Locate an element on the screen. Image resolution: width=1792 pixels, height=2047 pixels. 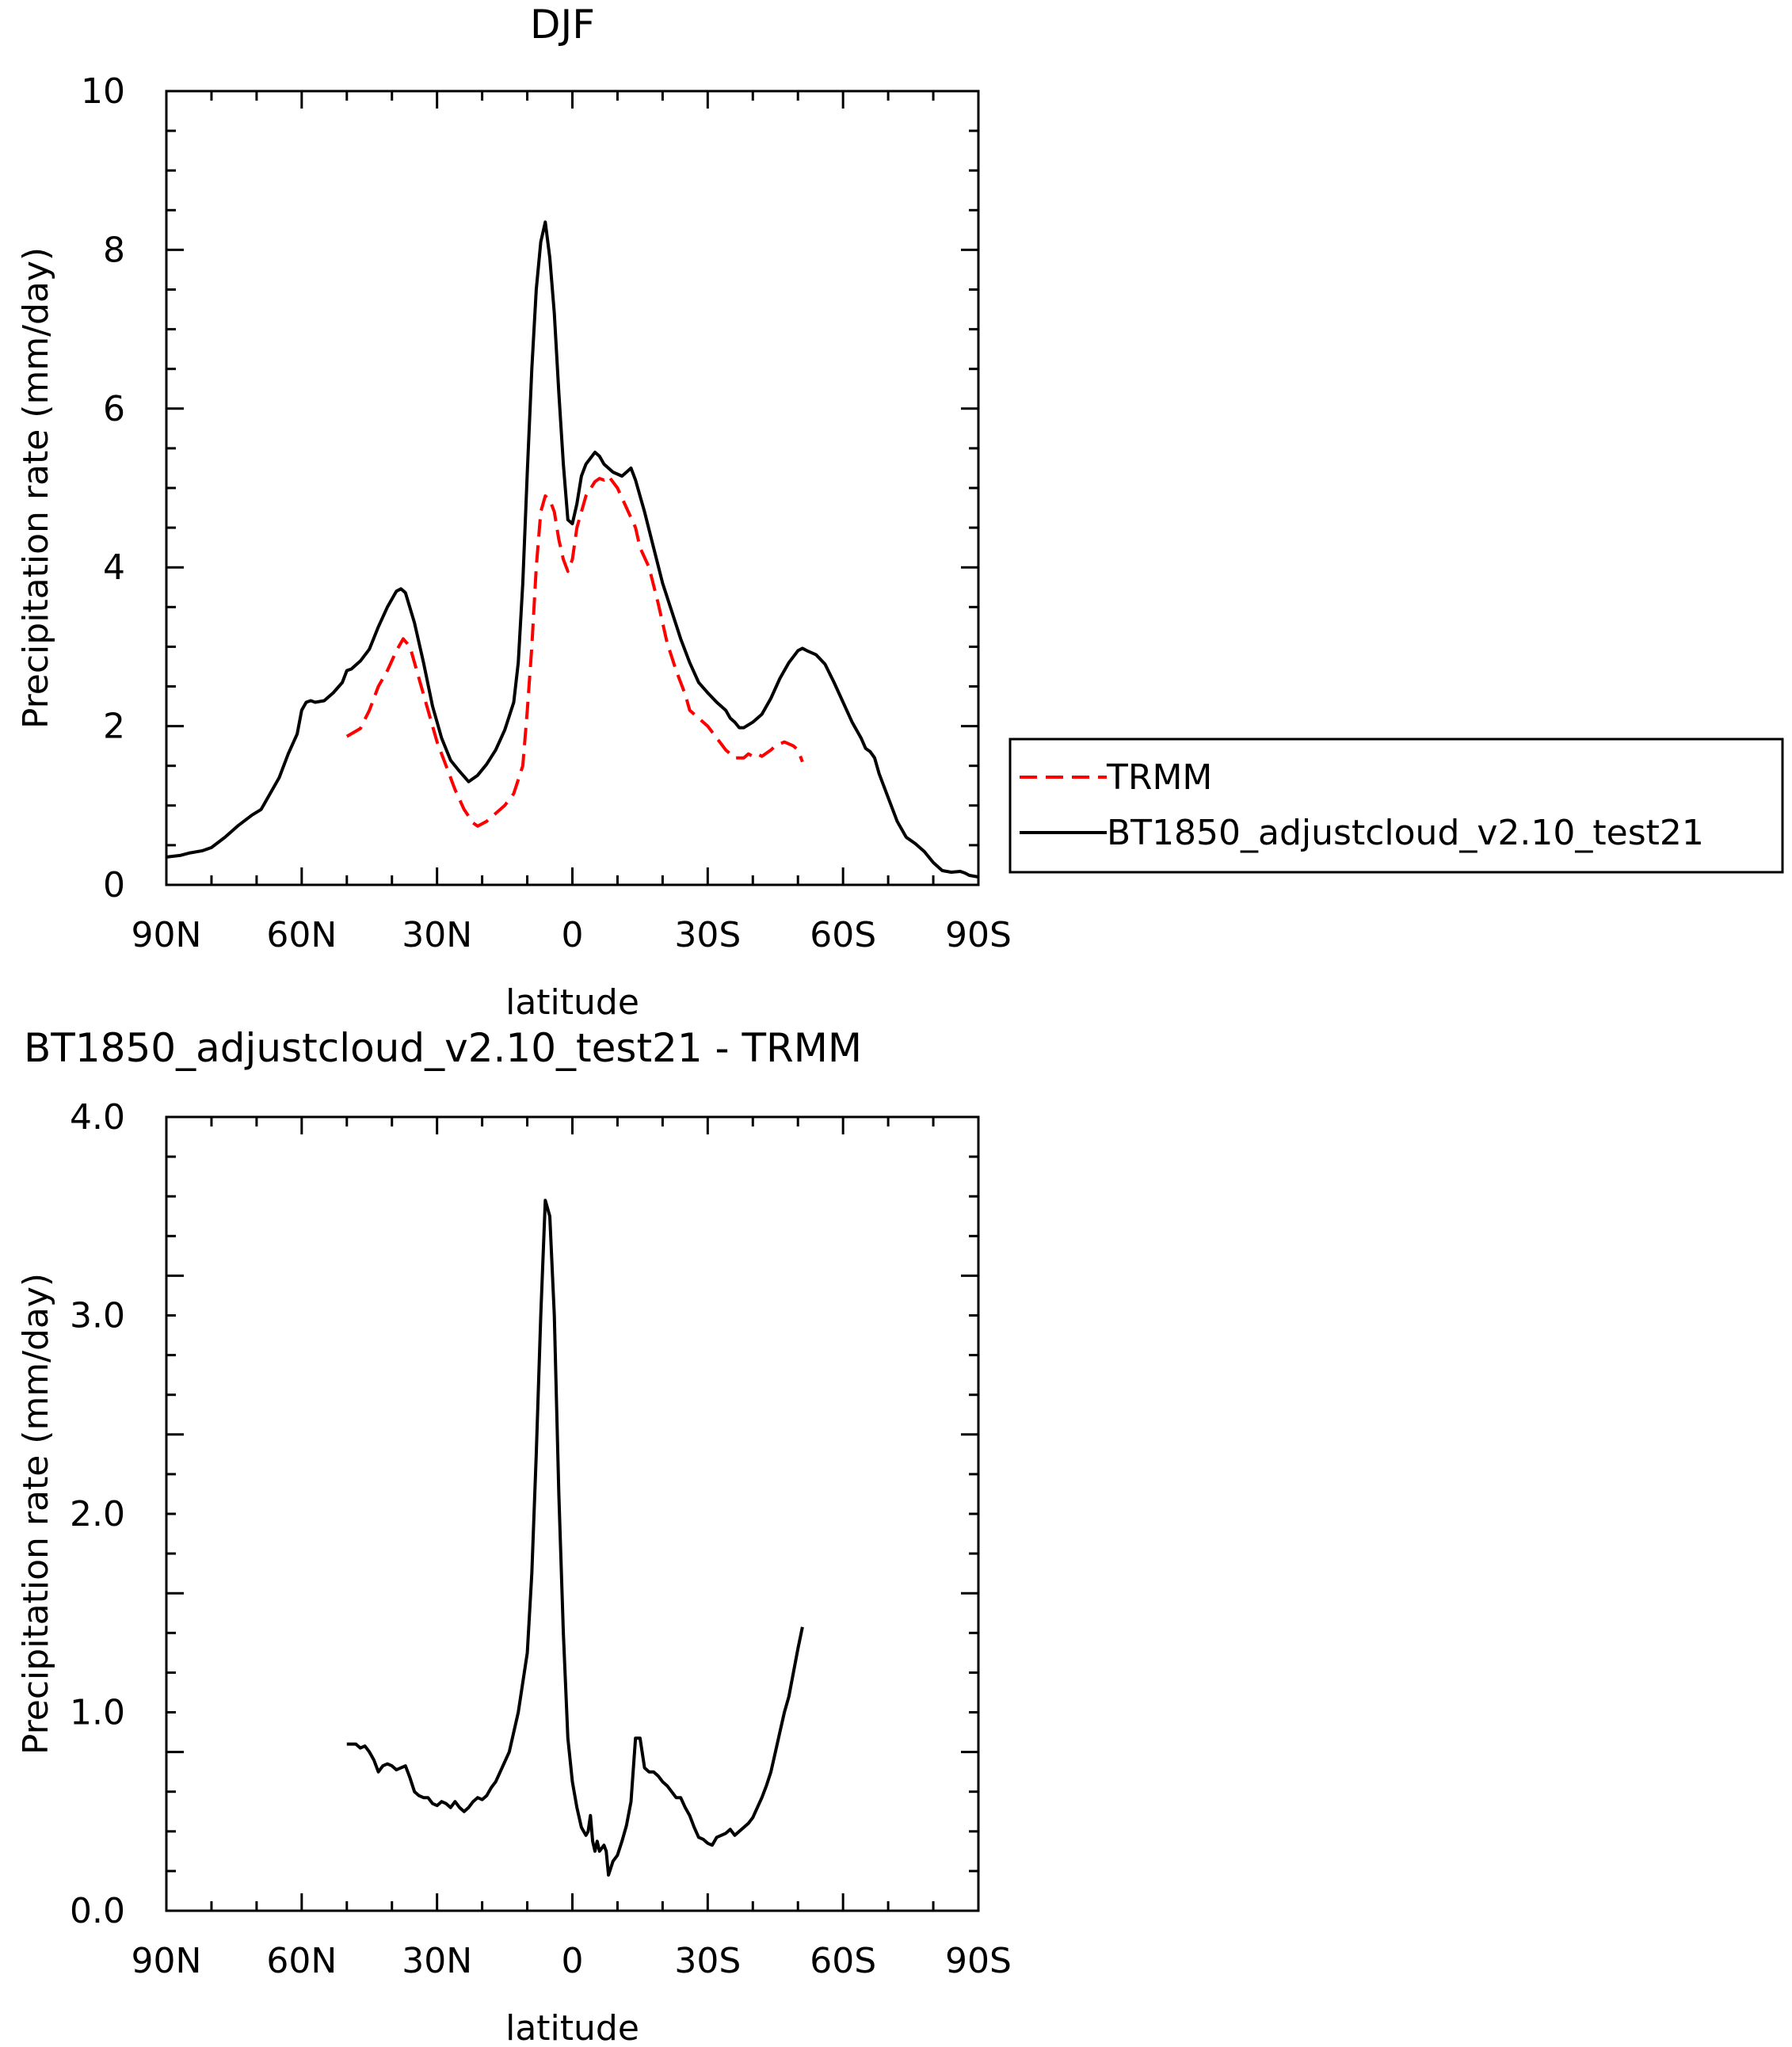
legend-box is located at coordinates (1396, 806).